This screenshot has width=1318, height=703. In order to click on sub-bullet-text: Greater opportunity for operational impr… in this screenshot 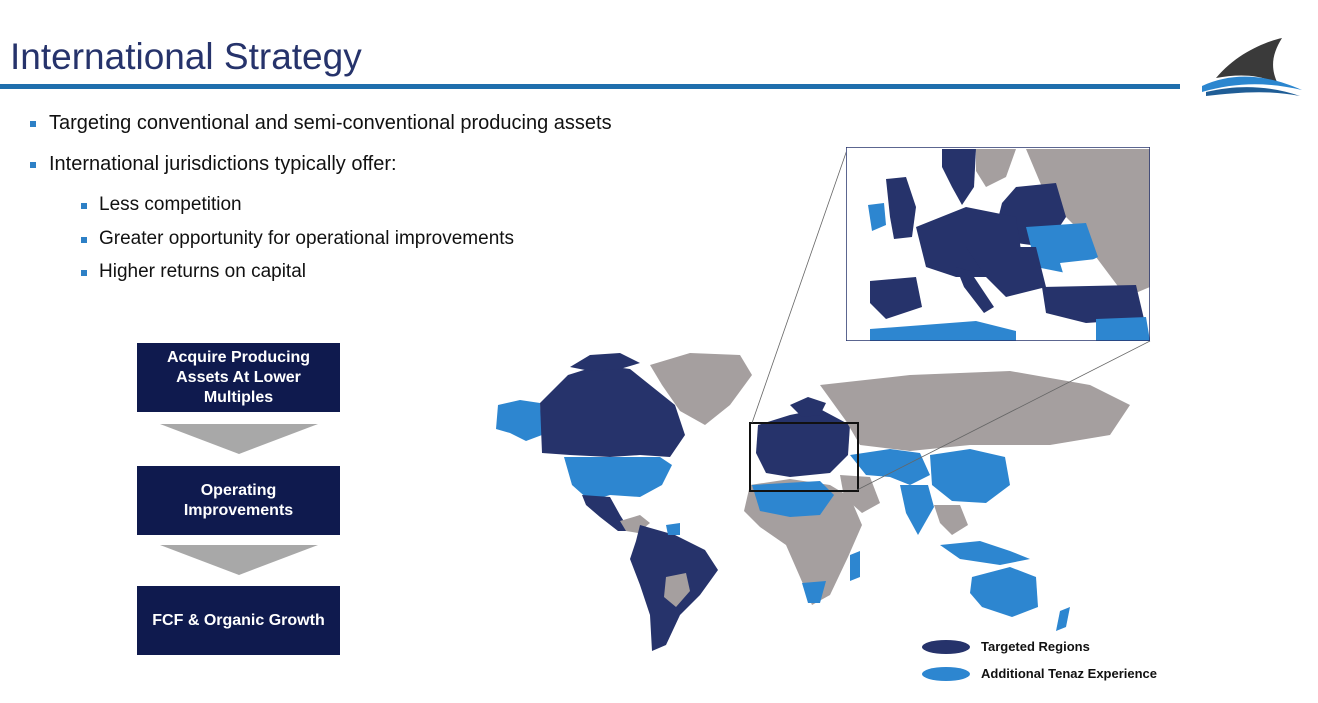, I will do `click(307, 238)`.